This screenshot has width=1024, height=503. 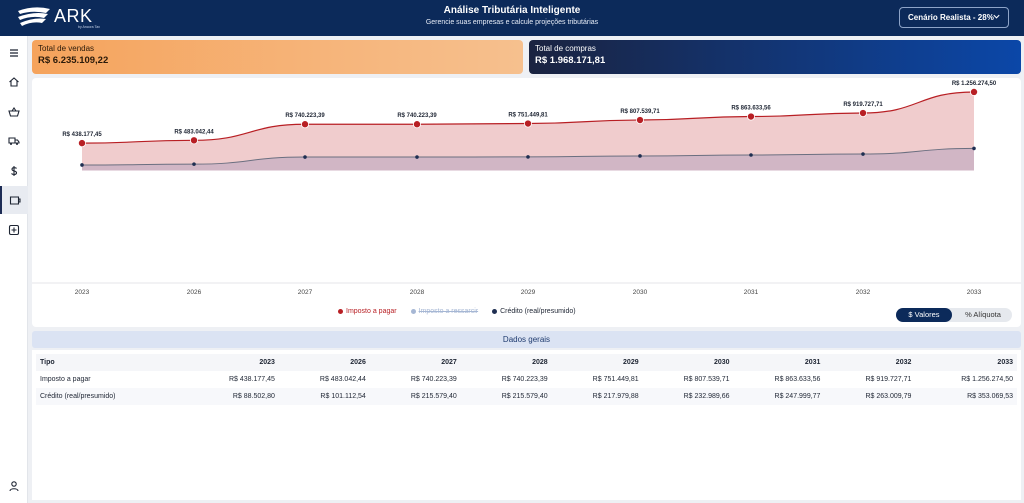 I want to click on x-tick-label: 2028, so click(x=417, y=292).